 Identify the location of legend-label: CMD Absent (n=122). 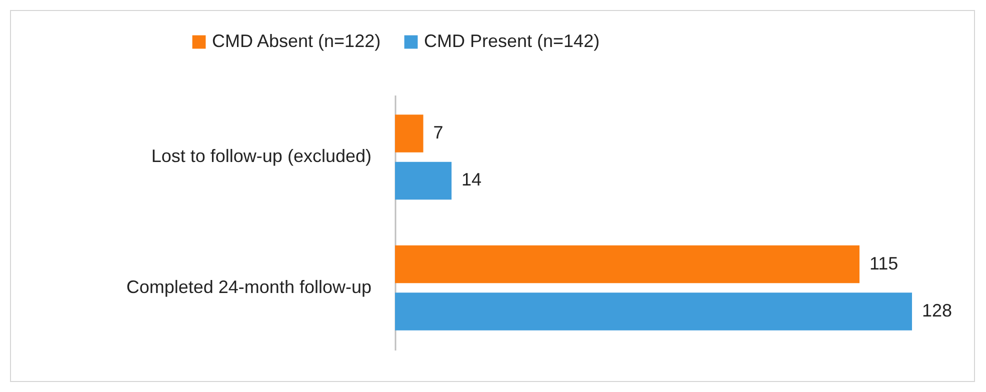
(296, 41).